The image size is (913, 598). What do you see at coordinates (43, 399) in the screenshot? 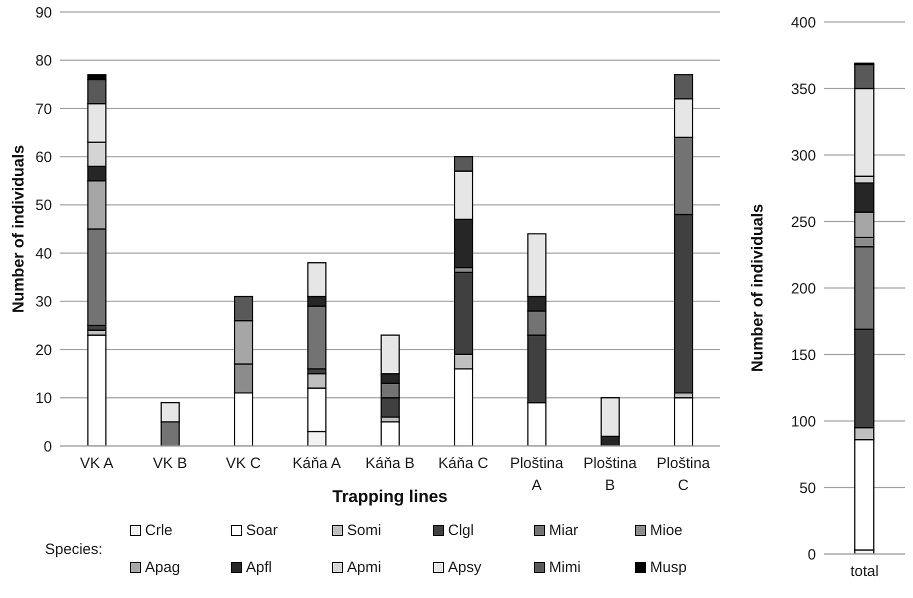
I see `y-tick-label: 10` at bounding box center [43, 399].